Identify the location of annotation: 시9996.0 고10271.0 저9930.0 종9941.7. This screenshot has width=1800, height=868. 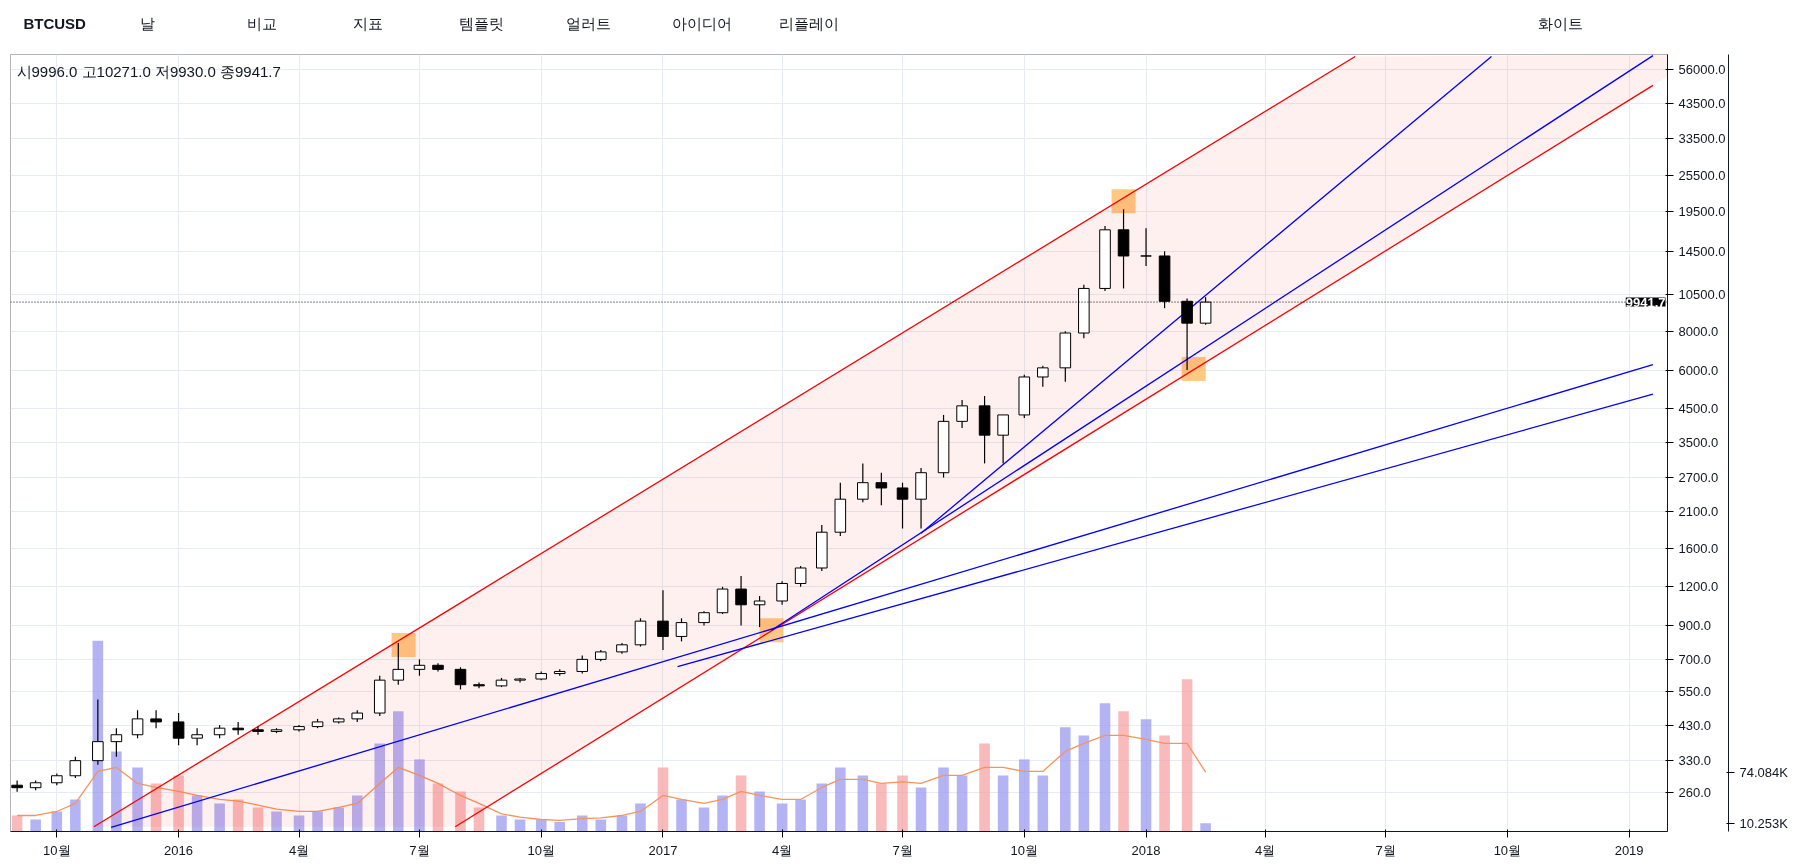
(148, 71).